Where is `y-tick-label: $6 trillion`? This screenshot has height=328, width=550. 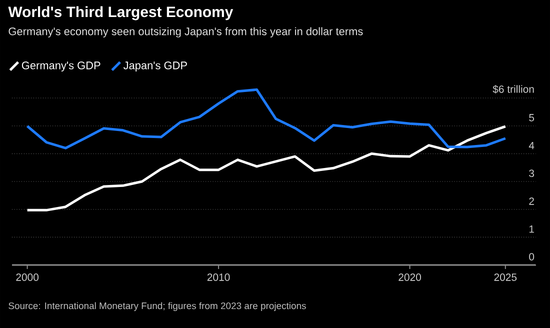 y-tick-label: $6 trillion is located at coordinates (513, 89).